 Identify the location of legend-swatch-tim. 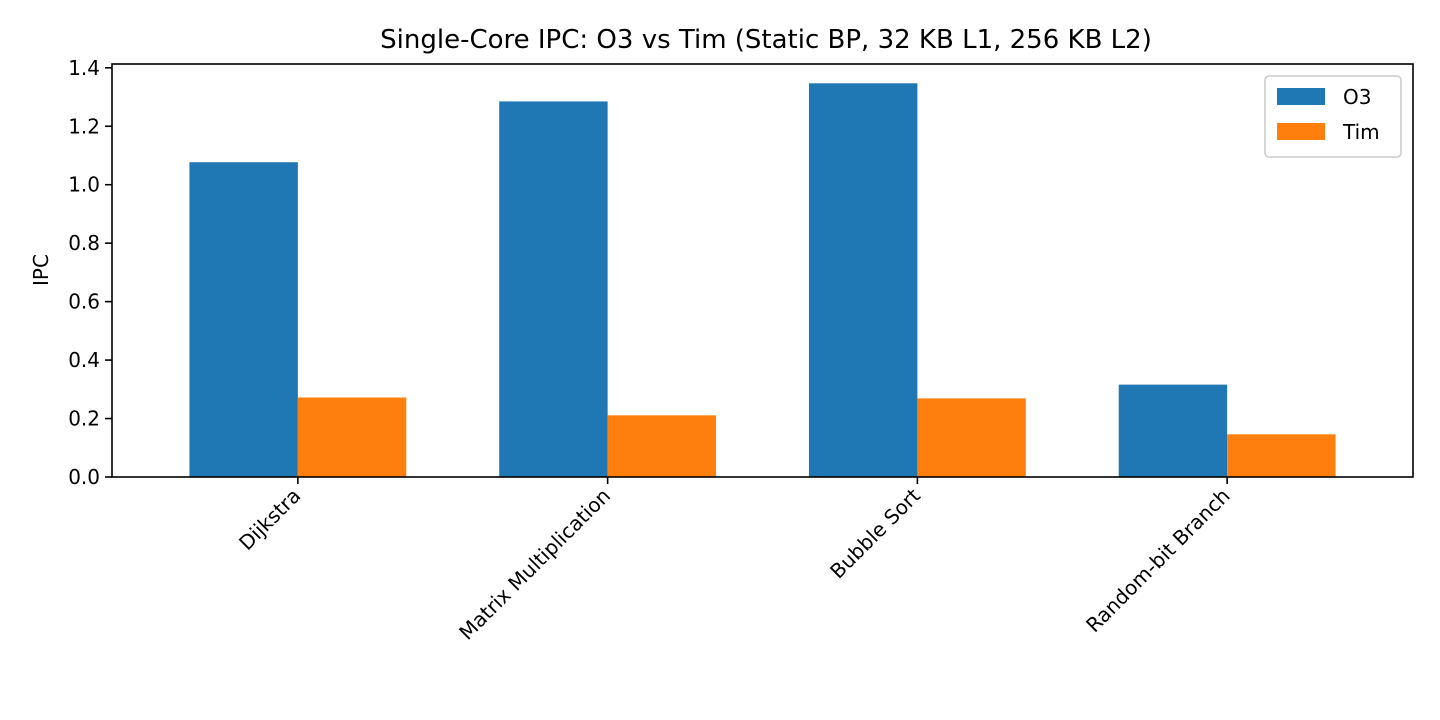
(1301, 131).